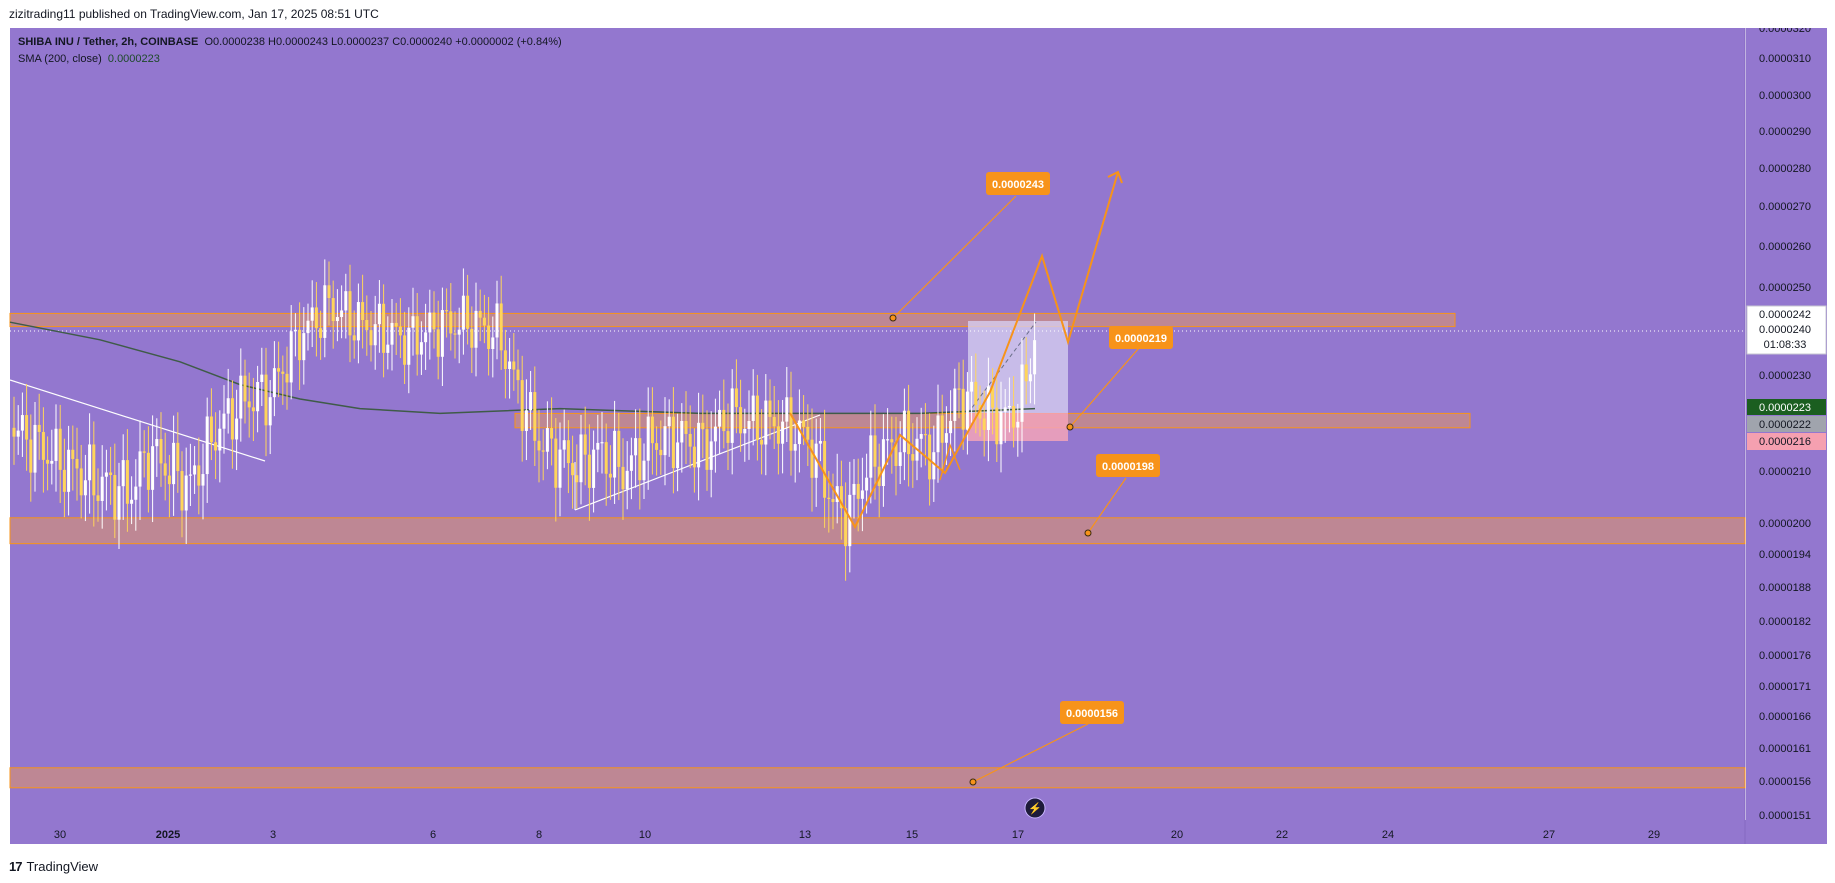  What do you see at coordinates (1104, 387) in the screenshot?
I see `callout-leader` at bounding box center [1104, 387].